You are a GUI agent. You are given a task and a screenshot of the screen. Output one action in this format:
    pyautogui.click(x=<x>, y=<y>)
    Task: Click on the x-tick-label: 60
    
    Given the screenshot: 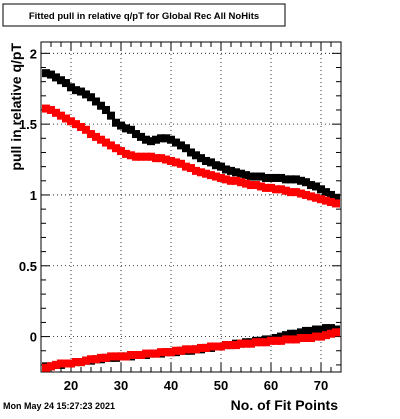 What is the action you would take?
    pyautogui.click(x=271, y=385)
    